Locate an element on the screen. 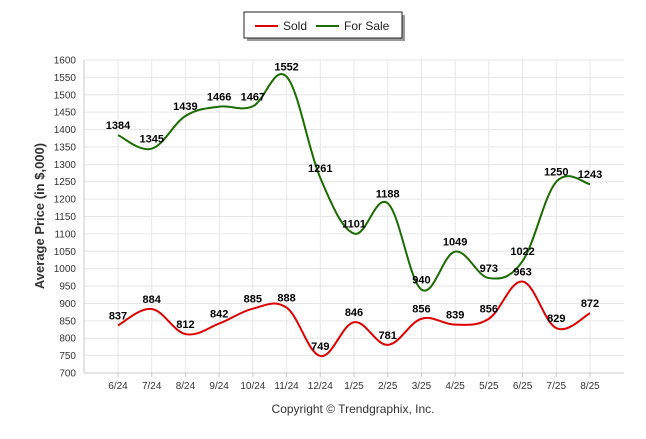 This screenshot has width=646, height=439. data-label-sold: 812 is located at coordinates (185, 325).